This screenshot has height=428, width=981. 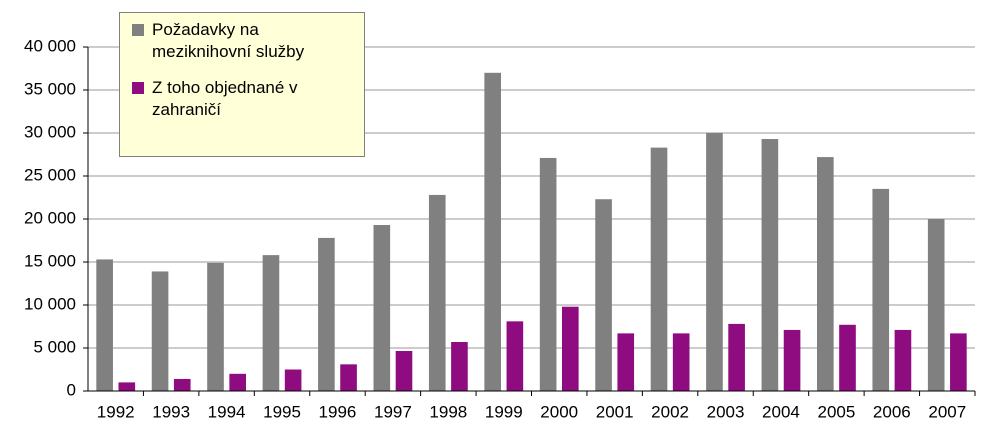 What do you see at coordinates (393, 411) in the screenshot?
I see `x-tick-label: 1997` at bounding box center [393, 411].